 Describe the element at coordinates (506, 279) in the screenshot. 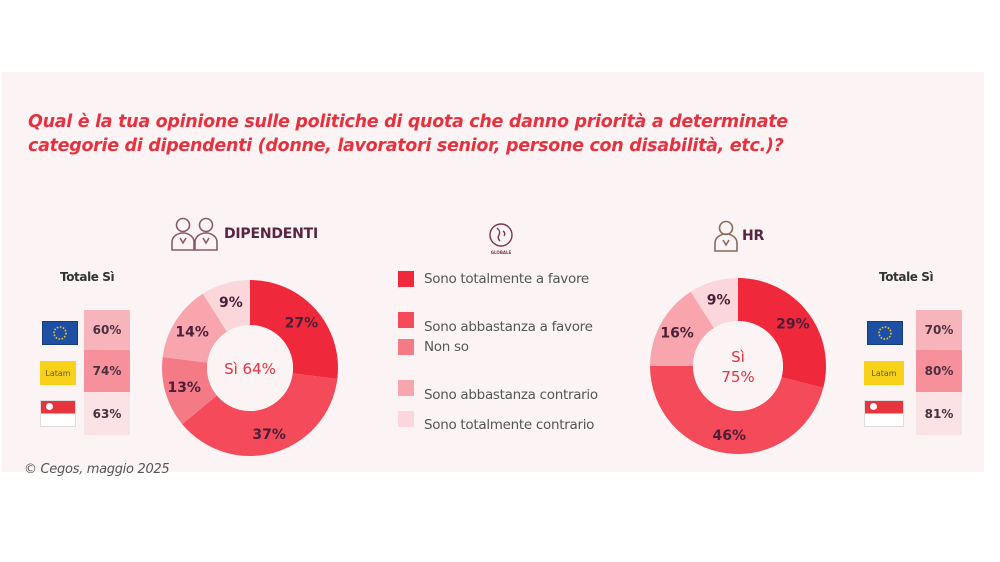

I see `legend-label: Sono totalmente a favore` at that location.